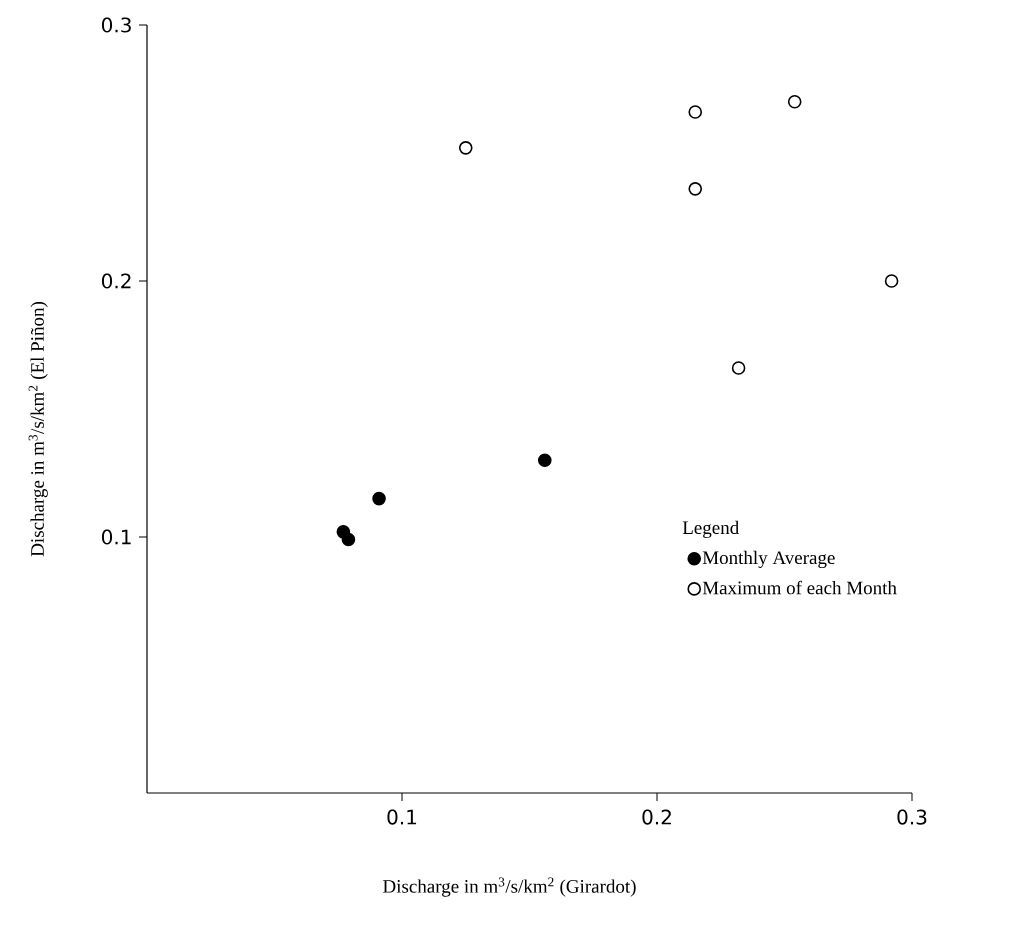 This screenshot has height=941, width=1021. Describe the element at coordinates (509, 887) in the screenshot. I see `x-axis-title: Discharge in m$^{3}$/s/km$^{2}$ (Girardot)` at that location.